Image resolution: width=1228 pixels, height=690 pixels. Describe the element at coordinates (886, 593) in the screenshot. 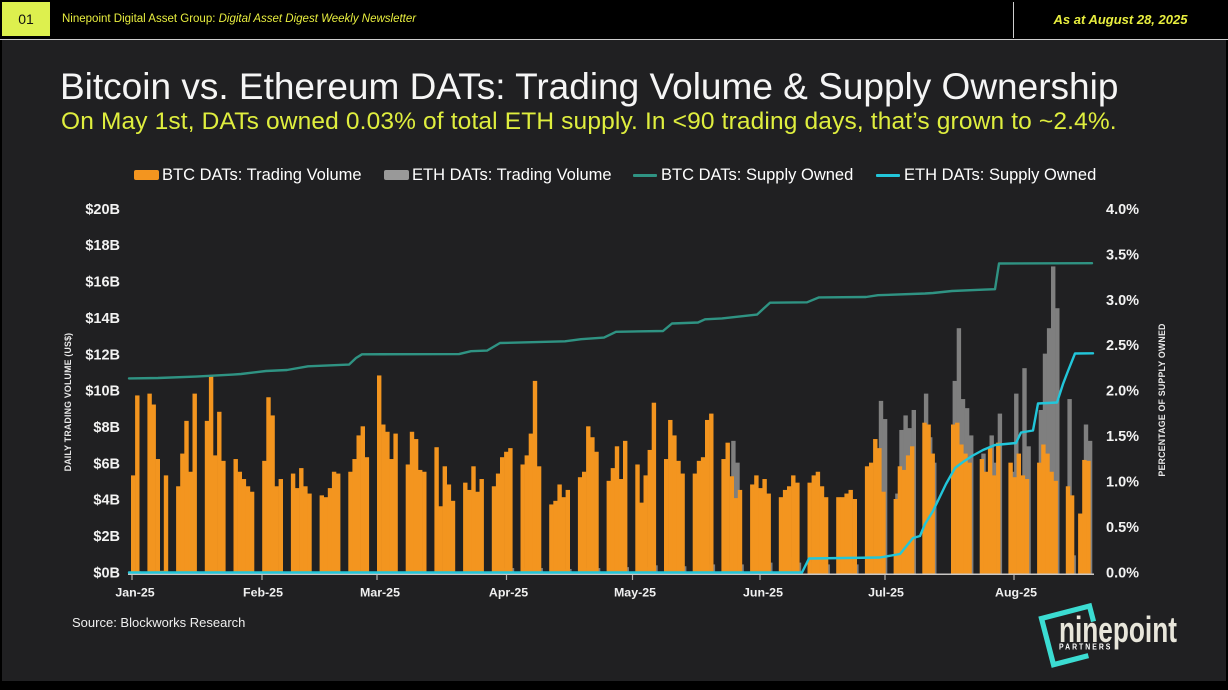

I see `svg-text: Jul-25` at that location.